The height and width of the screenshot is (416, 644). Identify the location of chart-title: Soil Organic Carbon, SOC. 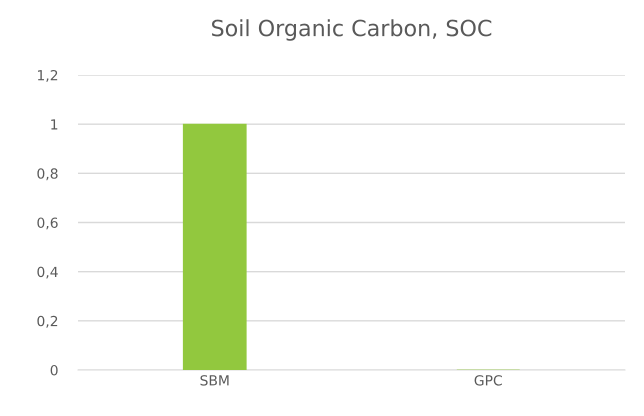
(352, 30).